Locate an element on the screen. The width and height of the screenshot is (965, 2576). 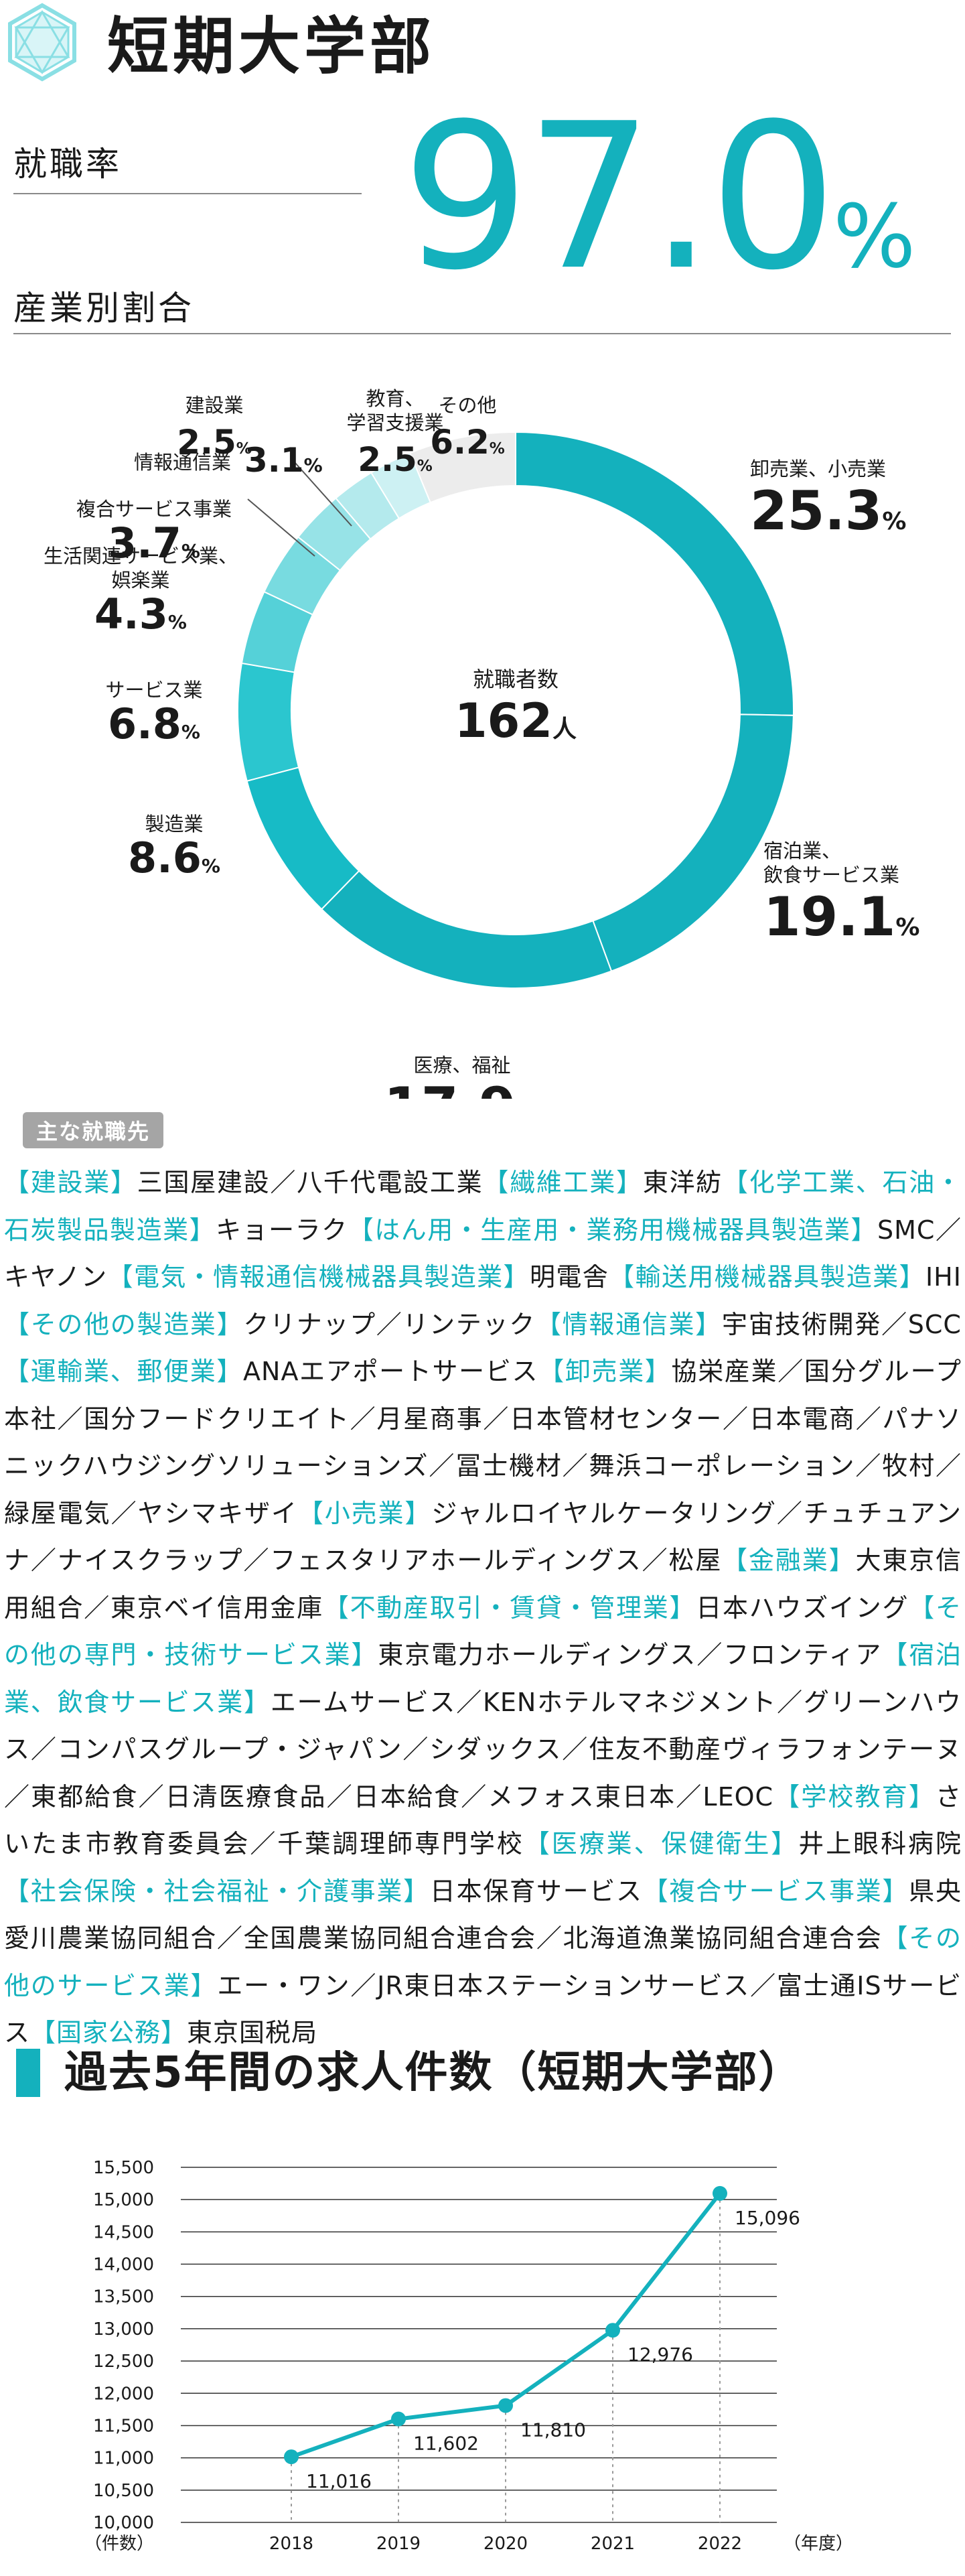
y-tick-label: 15,500 is located at coordinates (123, 2168).